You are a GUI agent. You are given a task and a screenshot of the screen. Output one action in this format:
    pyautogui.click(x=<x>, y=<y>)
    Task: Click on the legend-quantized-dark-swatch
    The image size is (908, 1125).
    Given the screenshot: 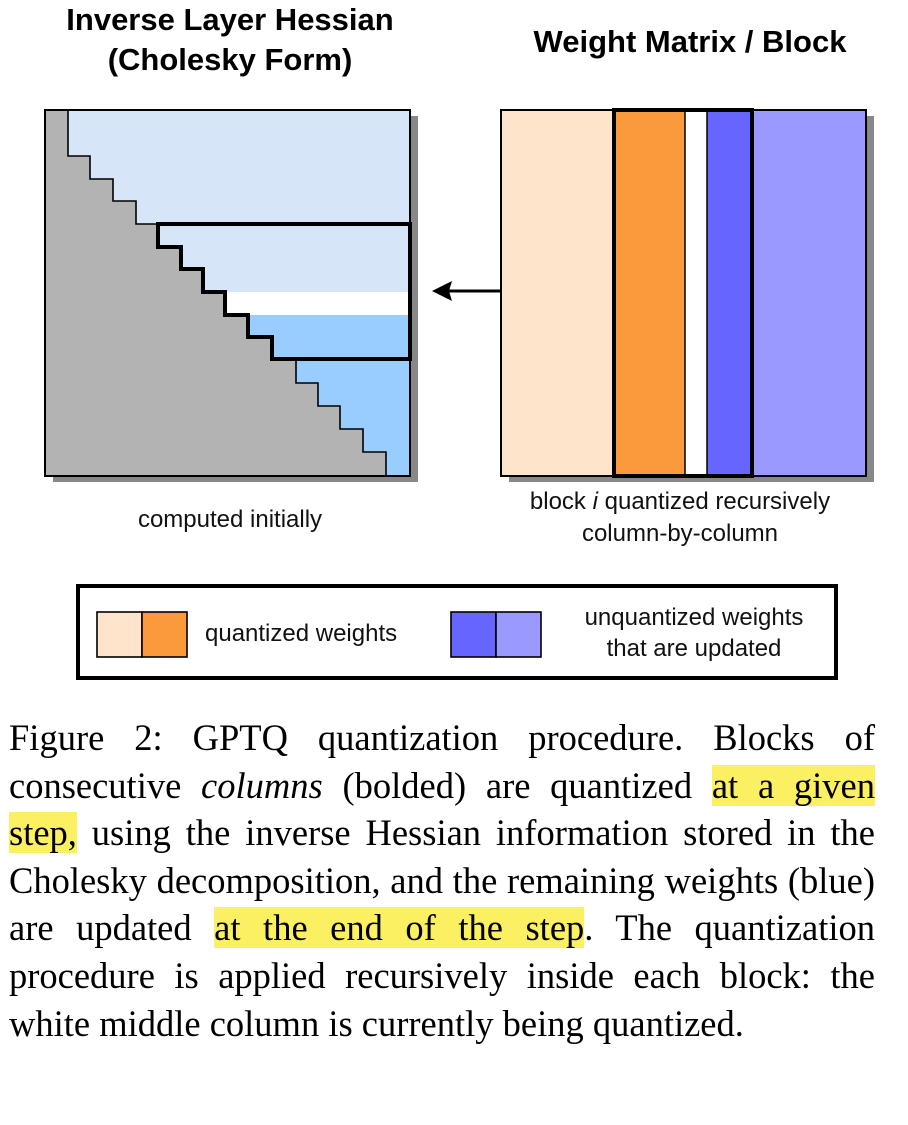 What is the action you would take?
    pyautogui.click(x=164, y=634)
    